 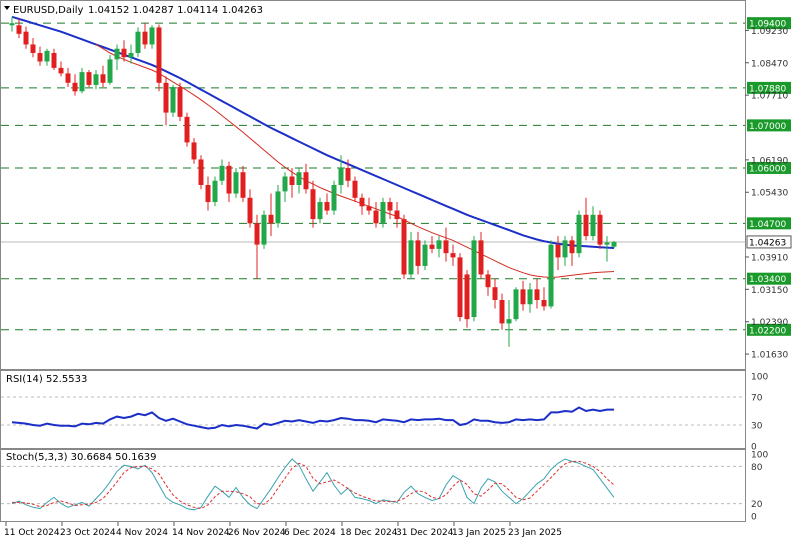 What do you see at coordinates (767, 25) in the screenshot?
I see `price-level-label: 1.09400` at bounding box center [767, 25].